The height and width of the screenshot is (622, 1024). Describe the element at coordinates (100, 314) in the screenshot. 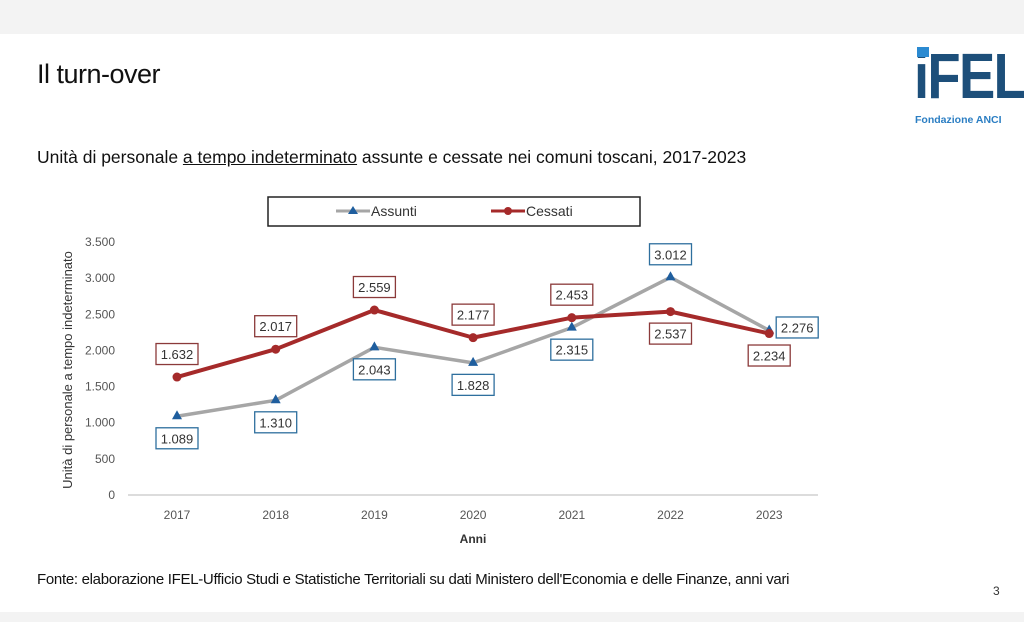

I see `y-tick-label: 2.500` at that location.